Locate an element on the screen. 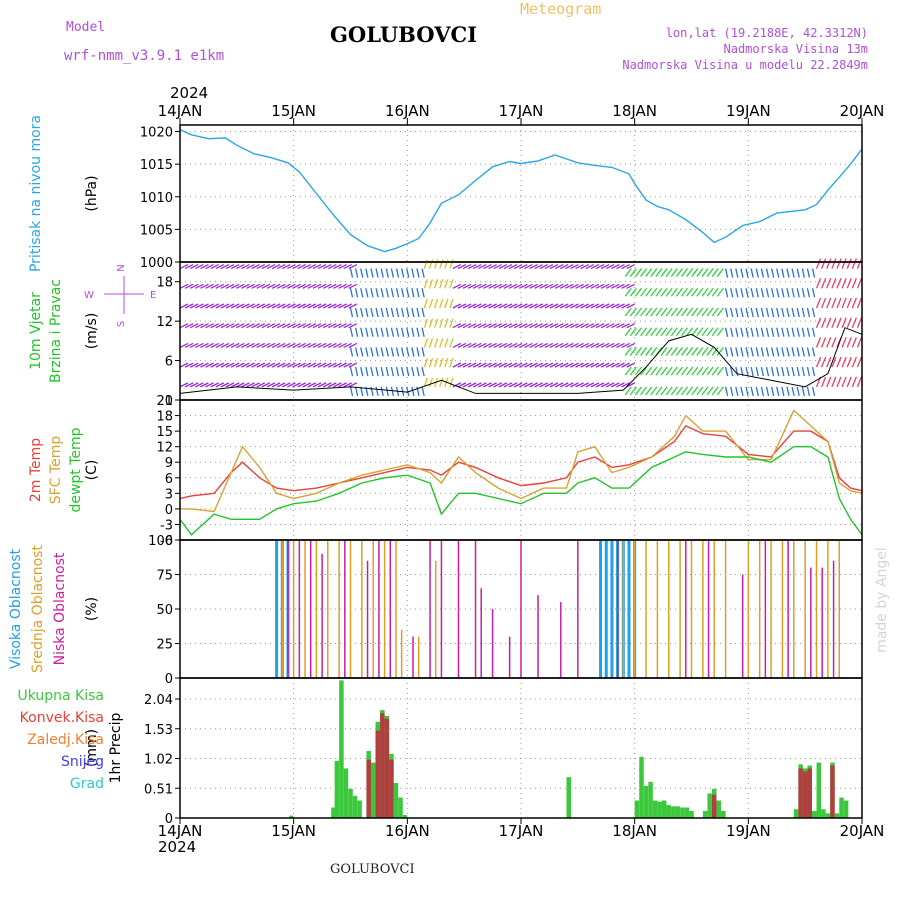 This screenshot has width=900, height=900. x-tick-label-top: 16JAN is located at coordinates (407, 111).